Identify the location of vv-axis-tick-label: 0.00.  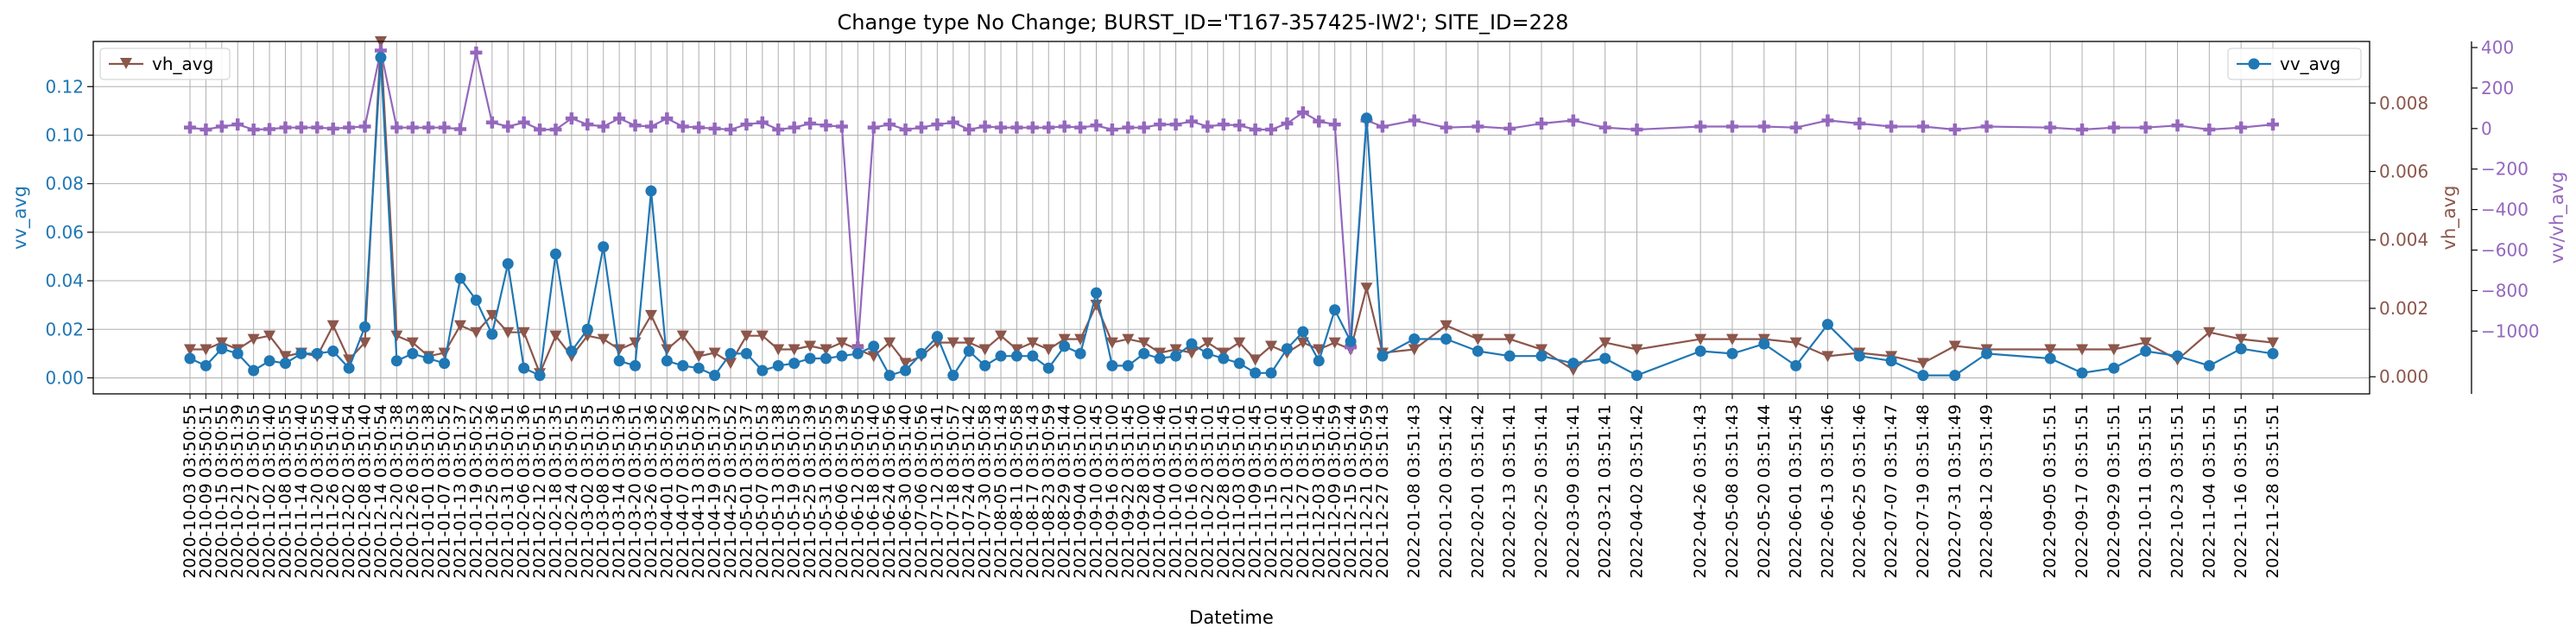
(64, 377).